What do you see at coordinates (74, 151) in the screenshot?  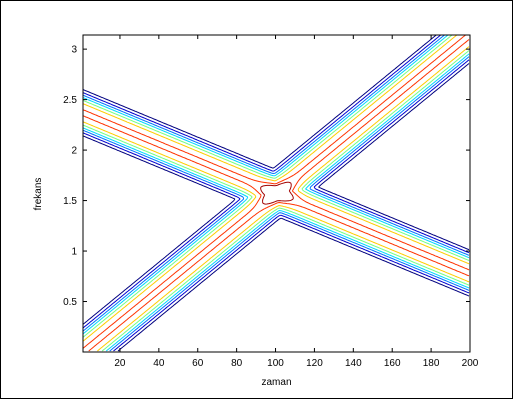 I see `y-tick-label: 2` at bounding box center [74, 151].